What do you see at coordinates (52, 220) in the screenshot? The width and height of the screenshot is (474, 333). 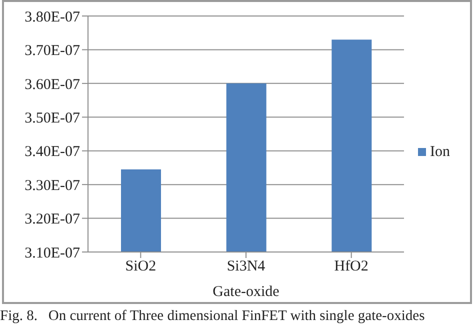 I see `y-tick-label: 3.20E-07` at bounding box center [52, 220].